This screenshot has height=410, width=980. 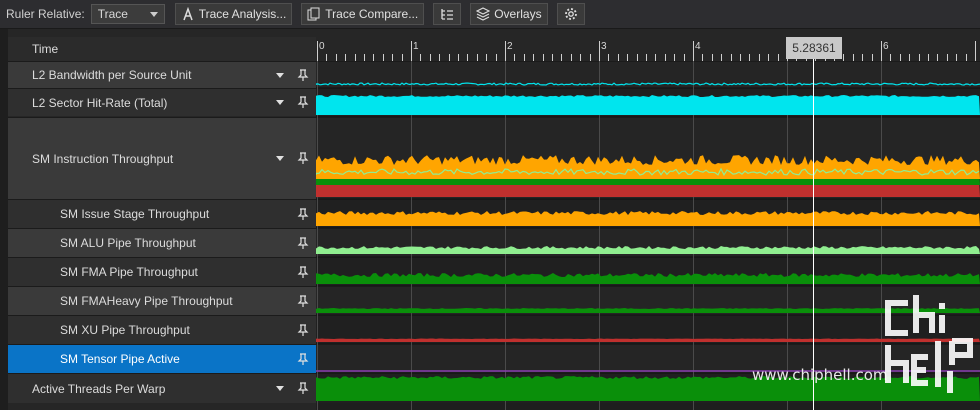 I want to click on analysis-icon, so click(x=187, y=14).